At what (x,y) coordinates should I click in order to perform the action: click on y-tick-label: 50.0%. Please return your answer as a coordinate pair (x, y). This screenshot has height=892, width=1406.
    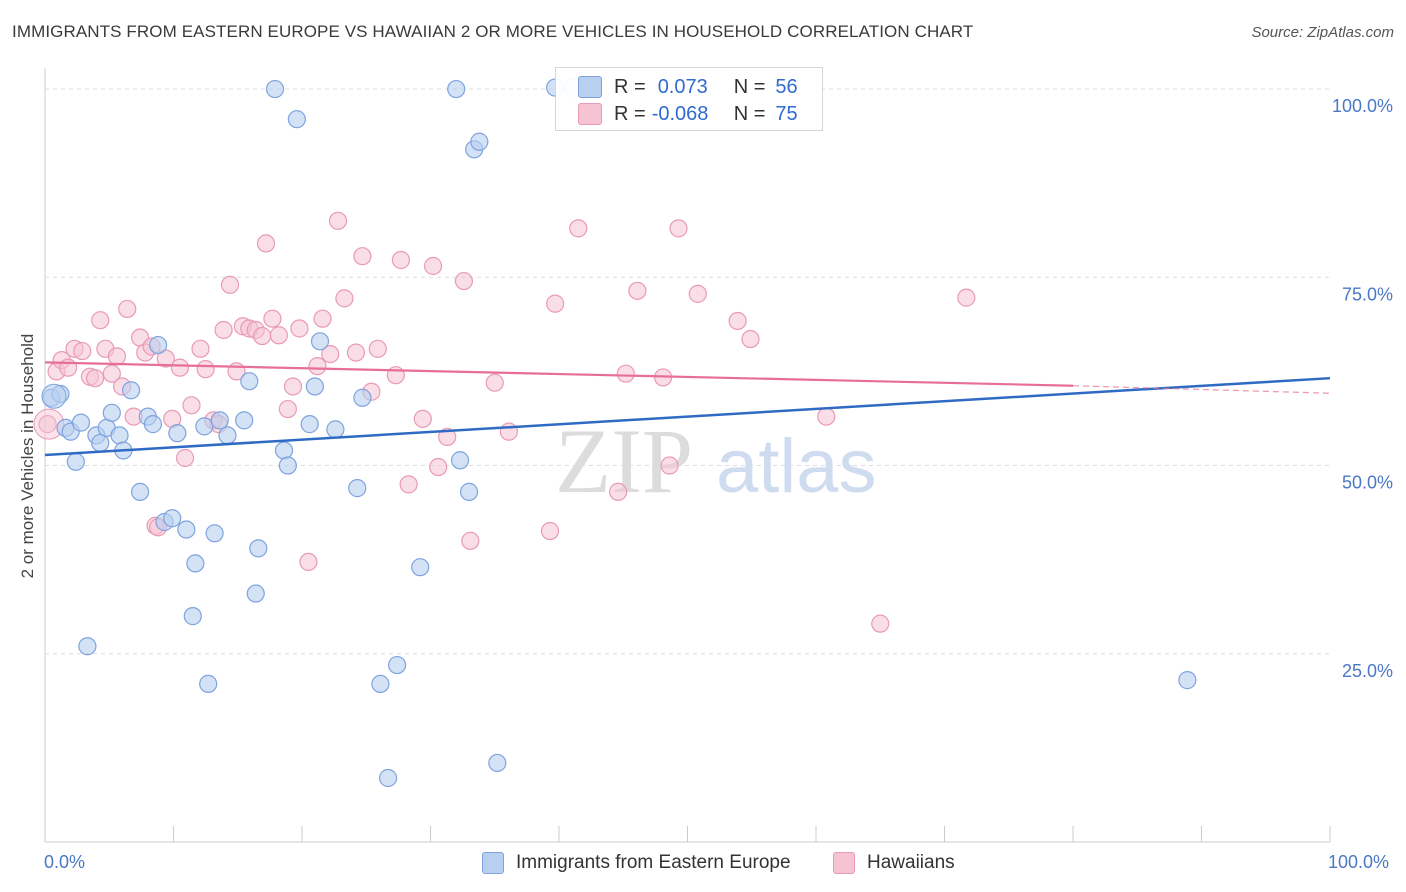
    Looking at the image, I should click on (1367, 483).